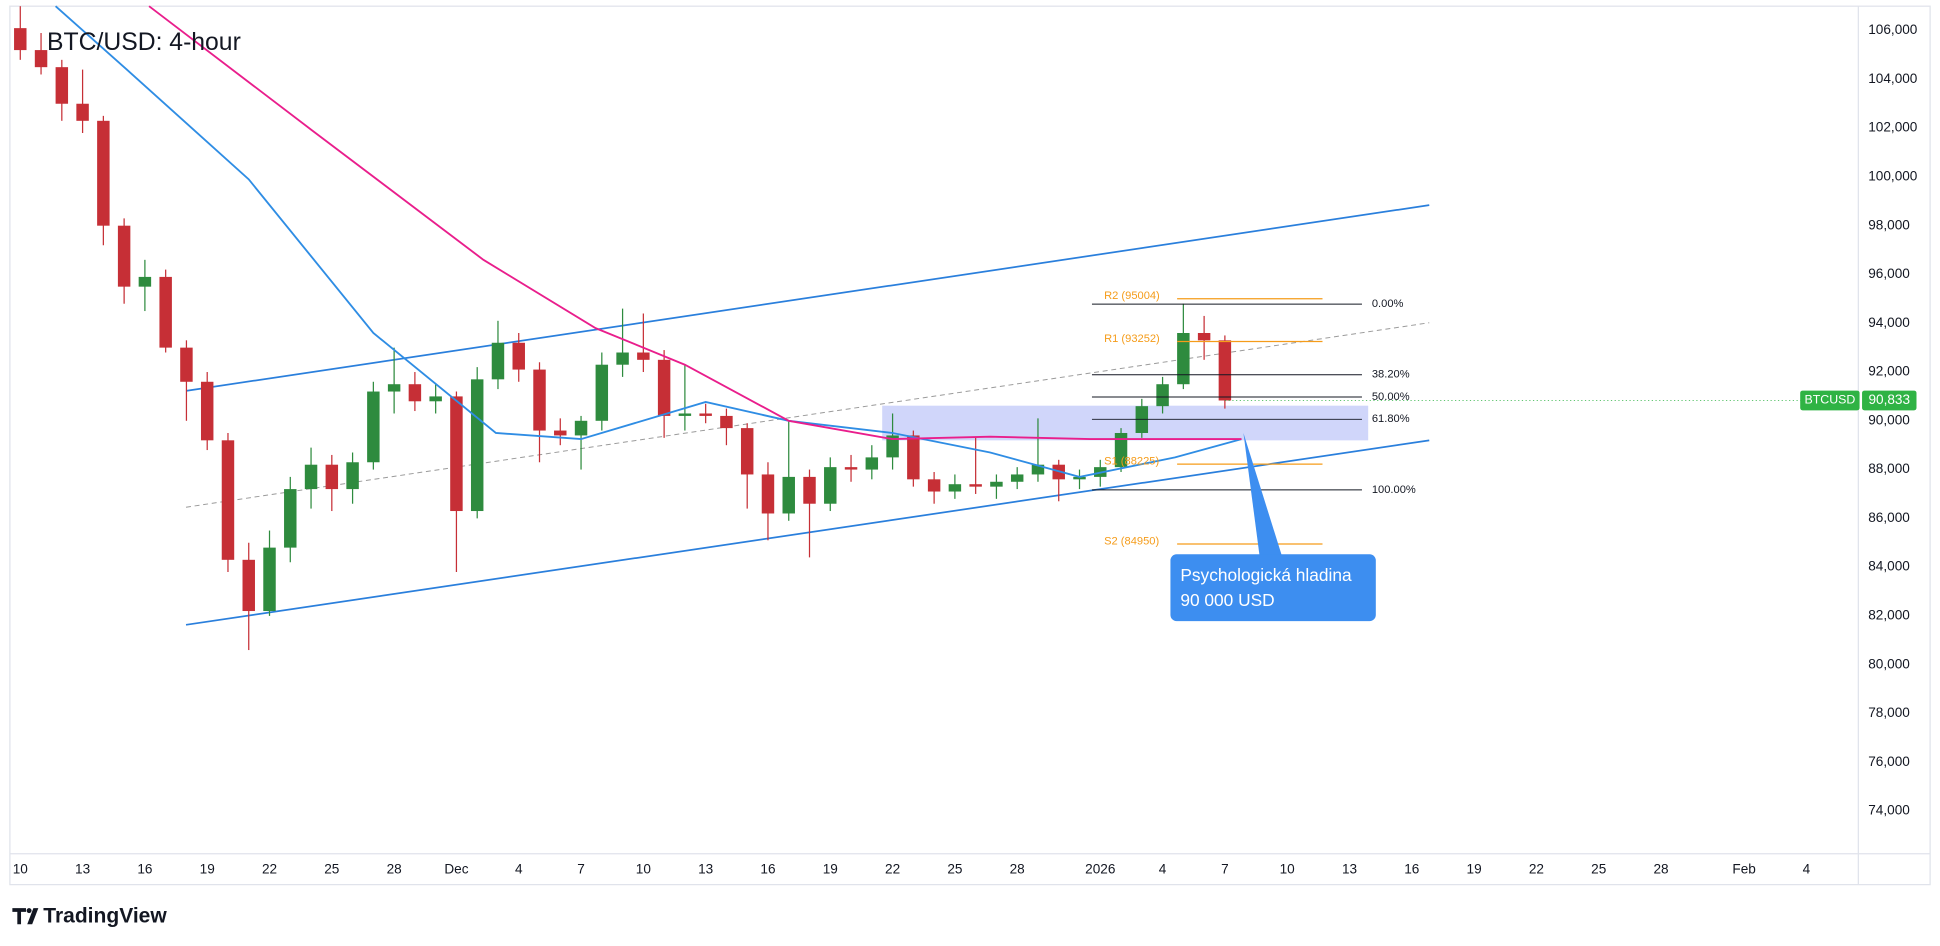  What do you see at coordinates (144, 42) in the screenshot?
I see `chart-title: BTC/USD: 4-hour` at bounding box center [144, 42].